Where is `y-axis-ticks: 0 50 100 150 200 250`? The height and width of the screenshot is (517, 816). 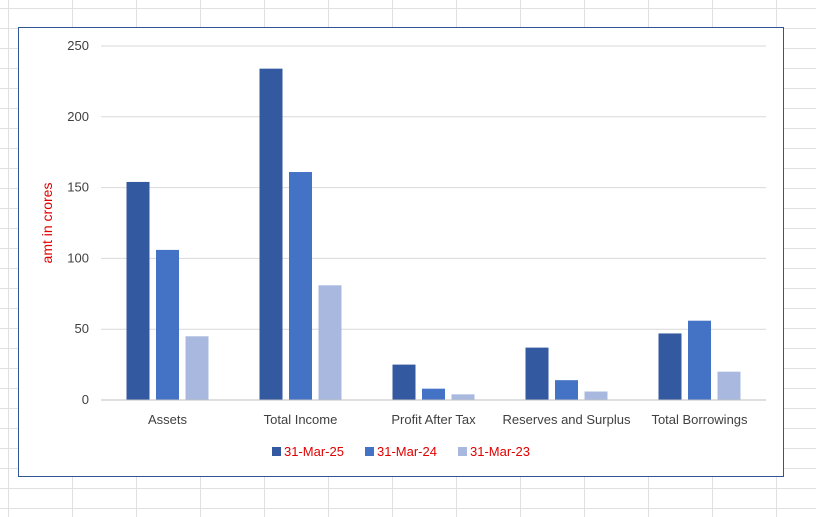 y-axis-ticks: 0 50 100 150 200 250 is located at coordinates (78, 222).